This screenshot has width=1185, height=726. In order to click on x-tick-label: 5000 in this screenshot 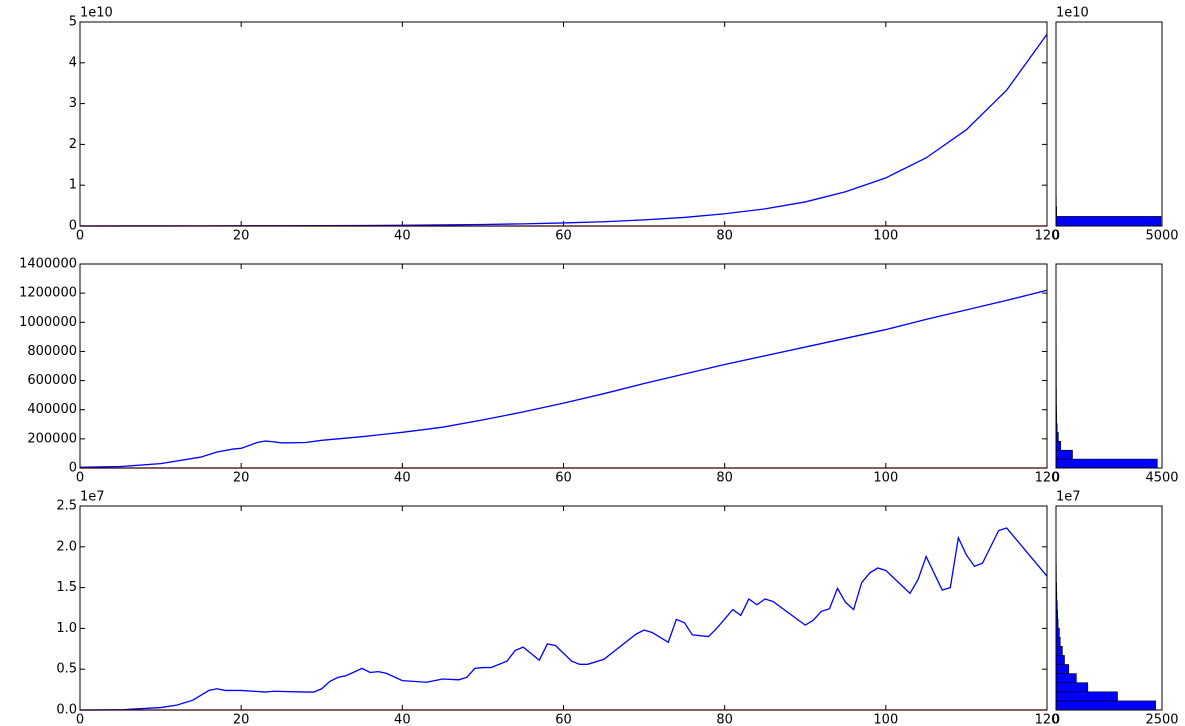, I will do `click(1161, 236)`.